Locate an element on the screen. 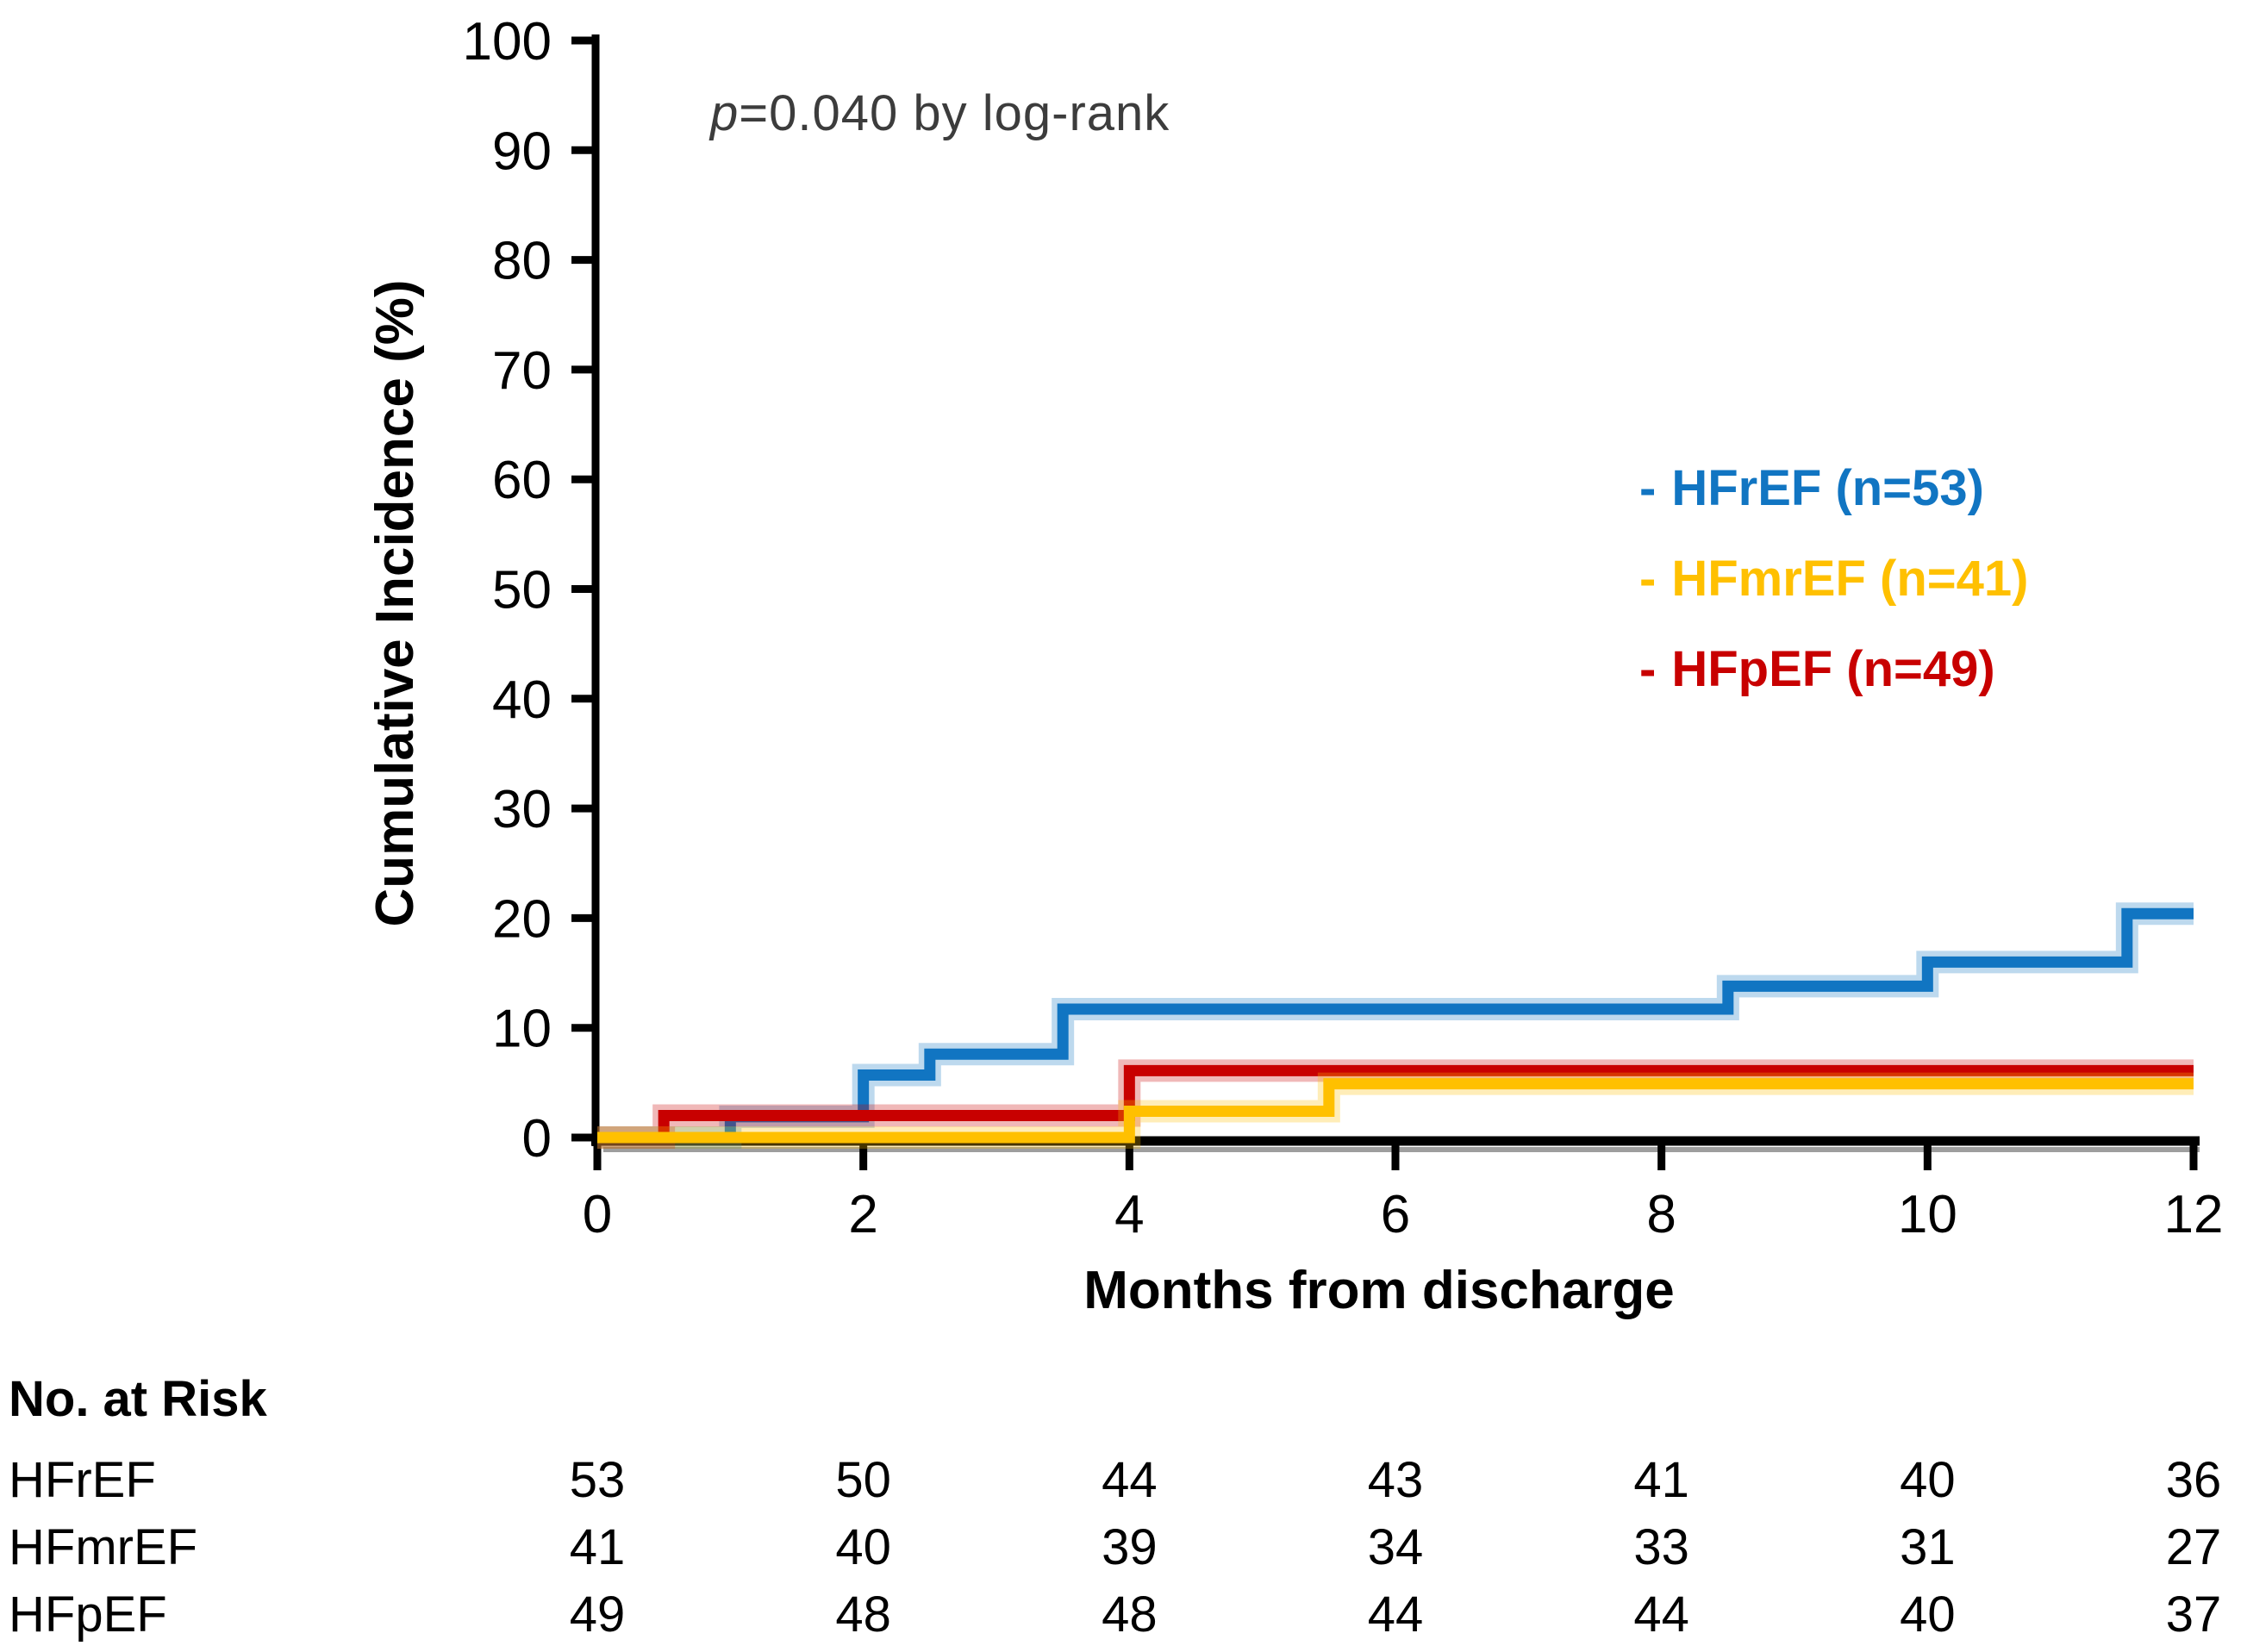 This screenshot has width=2247, height=1652. risk-count: 43 is located at coordinates (1395, 1480).